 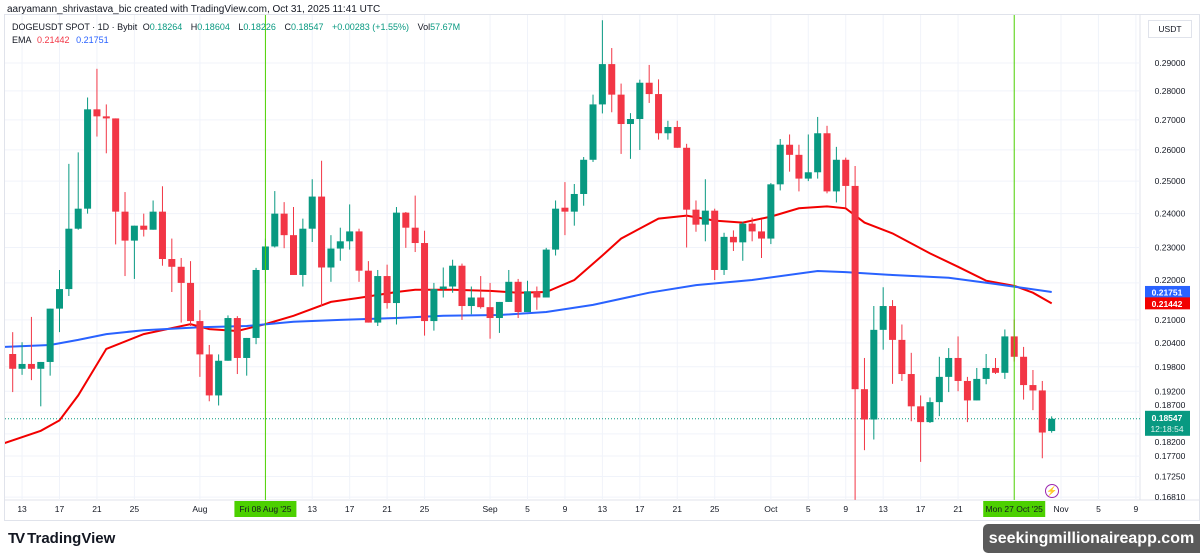 I want to click on lightning-bolt-icon: ⚡, so click(x=1052, y=491).